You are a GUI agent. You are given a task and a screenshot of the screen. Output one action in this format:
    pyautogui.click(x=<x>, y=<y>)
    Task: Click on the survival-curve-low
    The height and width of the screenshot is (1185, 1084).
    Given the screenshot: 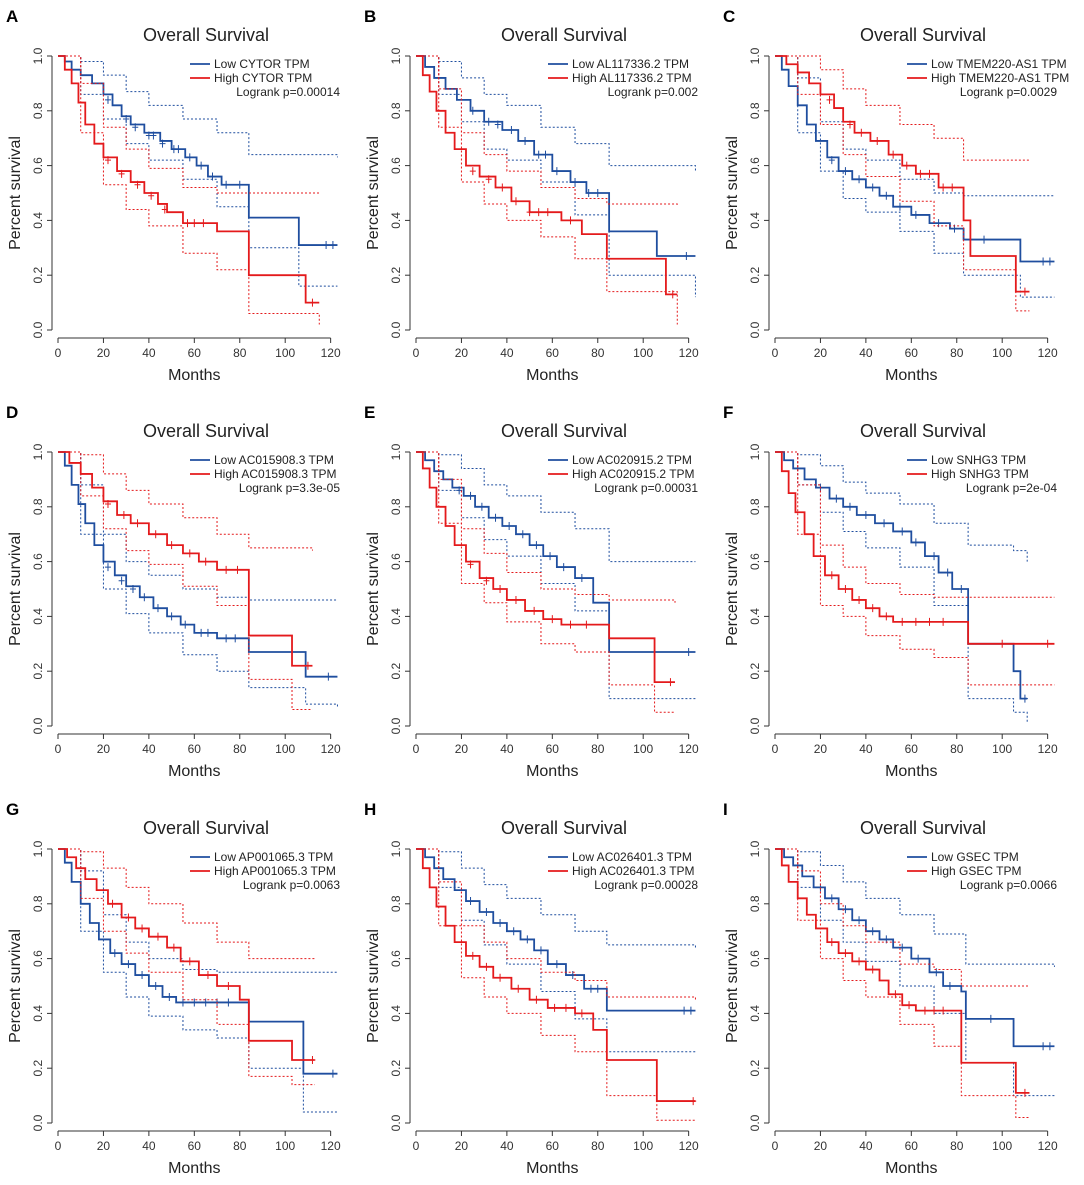 What is the action you would take?
    pyautogui.click(x=198, y=961)
    